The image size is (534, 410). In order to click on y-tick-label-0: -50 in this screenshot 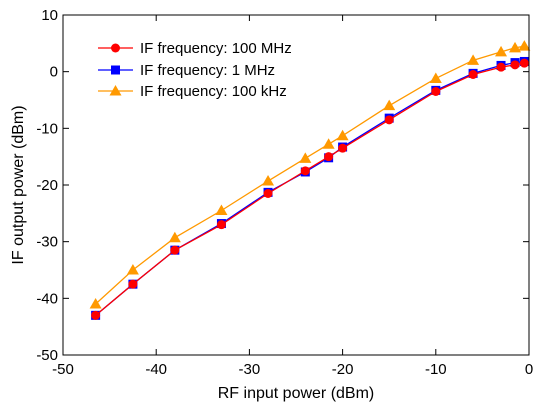, I will do `click(47, 355)`.